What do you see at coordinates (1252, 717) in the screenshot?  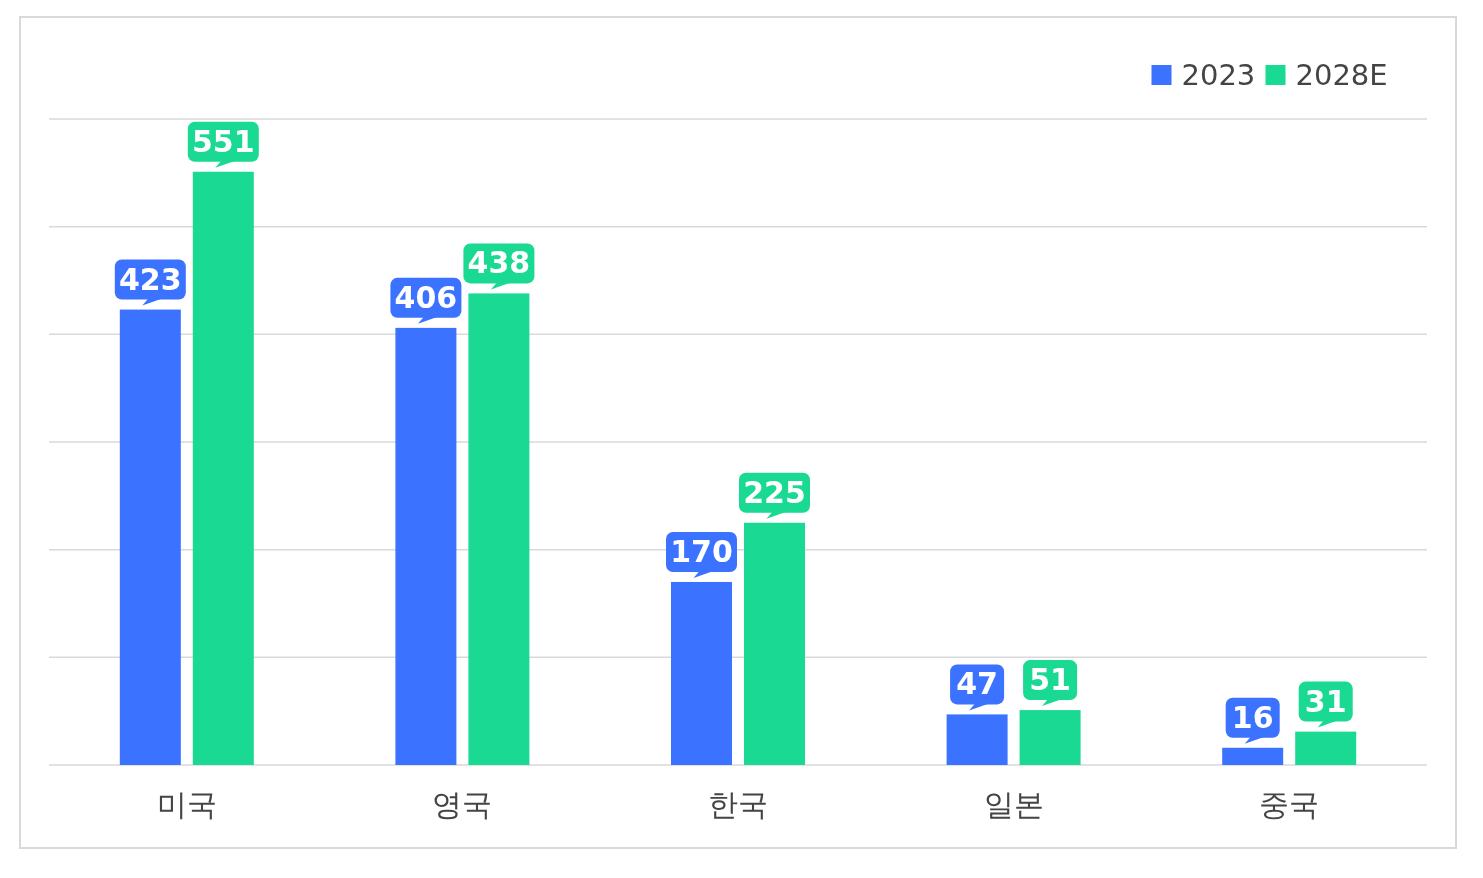 I see `data-label: 16` at bounding box center [1252, 717].